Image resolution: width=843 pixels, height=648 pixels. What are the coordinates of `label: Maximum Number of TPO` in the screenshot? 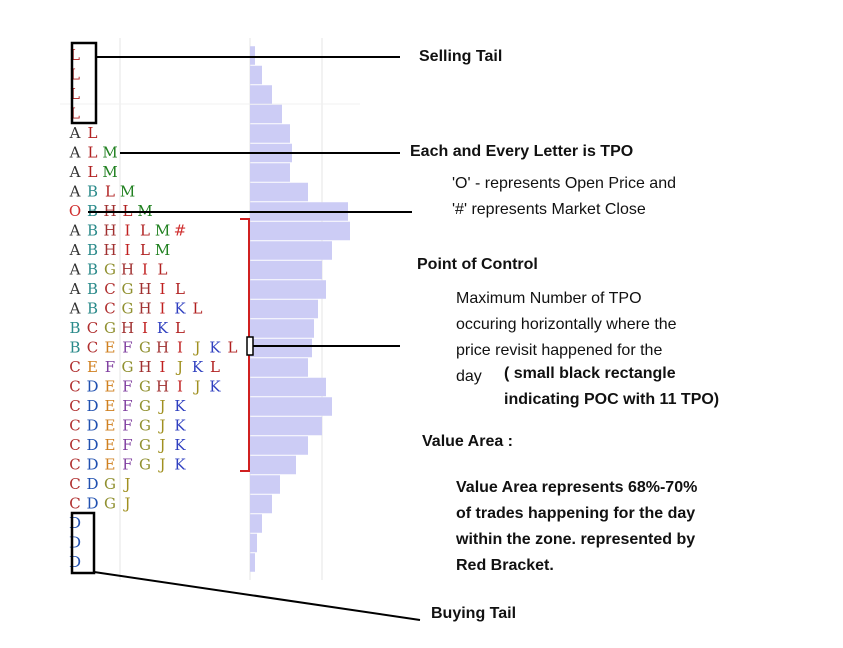 It's located at (549, 298).